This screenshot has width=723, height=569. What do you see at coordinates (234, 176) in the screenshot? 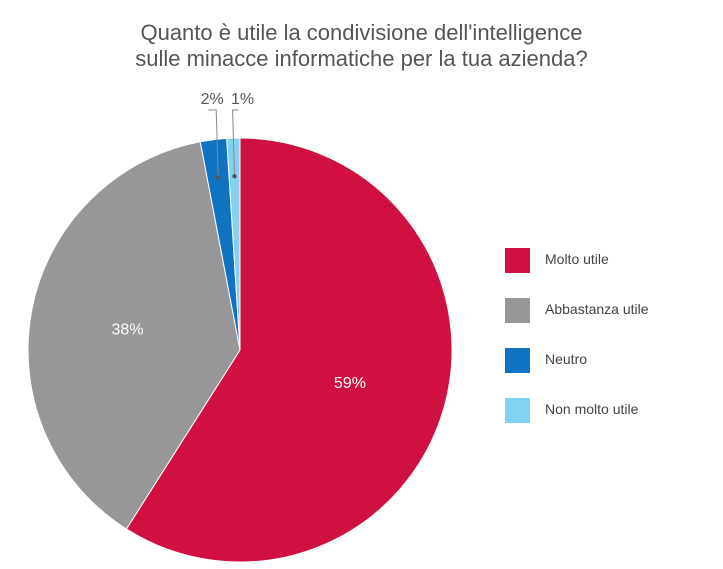
I see `pie-label-non-molto-utile-dot` at bounding box center [234, 176].